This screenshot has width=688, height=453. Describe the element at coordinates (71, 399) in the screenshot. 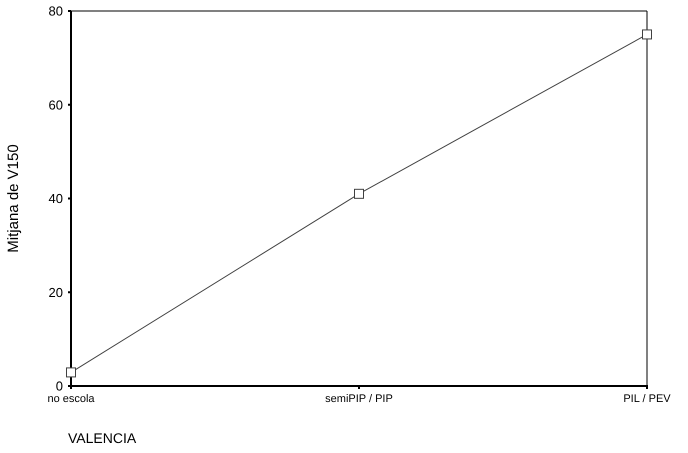

I see `x-tick-label: no escola` at that location.